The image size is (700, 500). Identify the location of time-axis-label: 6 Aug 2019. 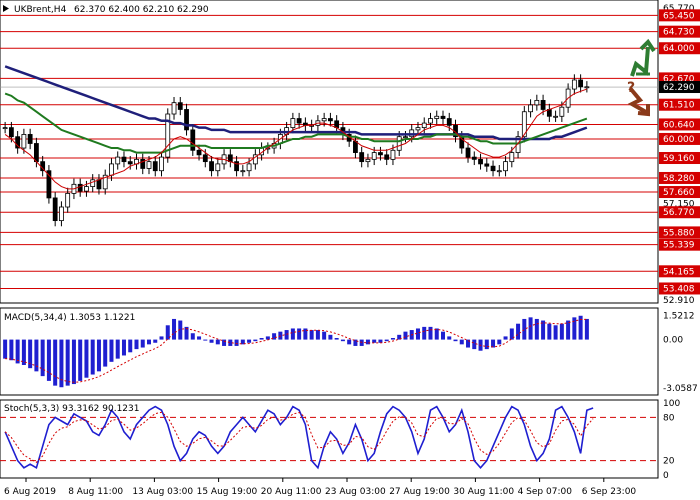
(30, 492).